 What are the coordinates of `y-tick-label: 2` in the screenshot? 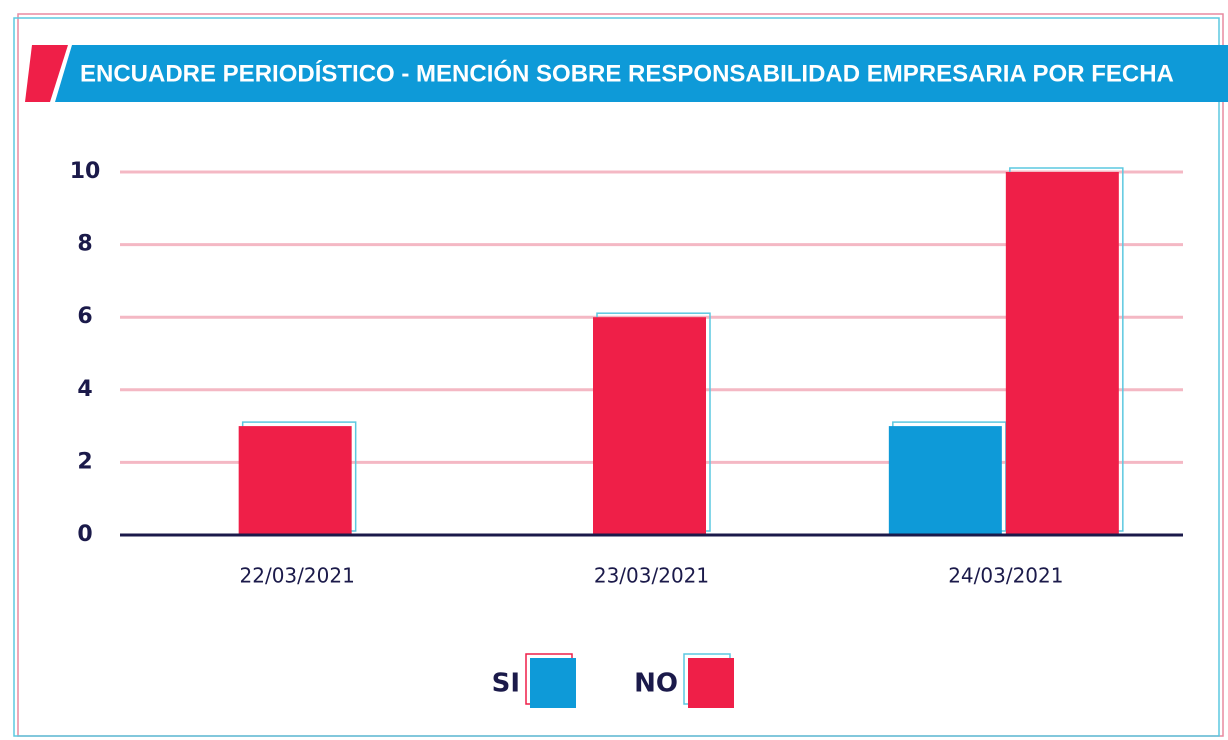 It's located at (84, 461).